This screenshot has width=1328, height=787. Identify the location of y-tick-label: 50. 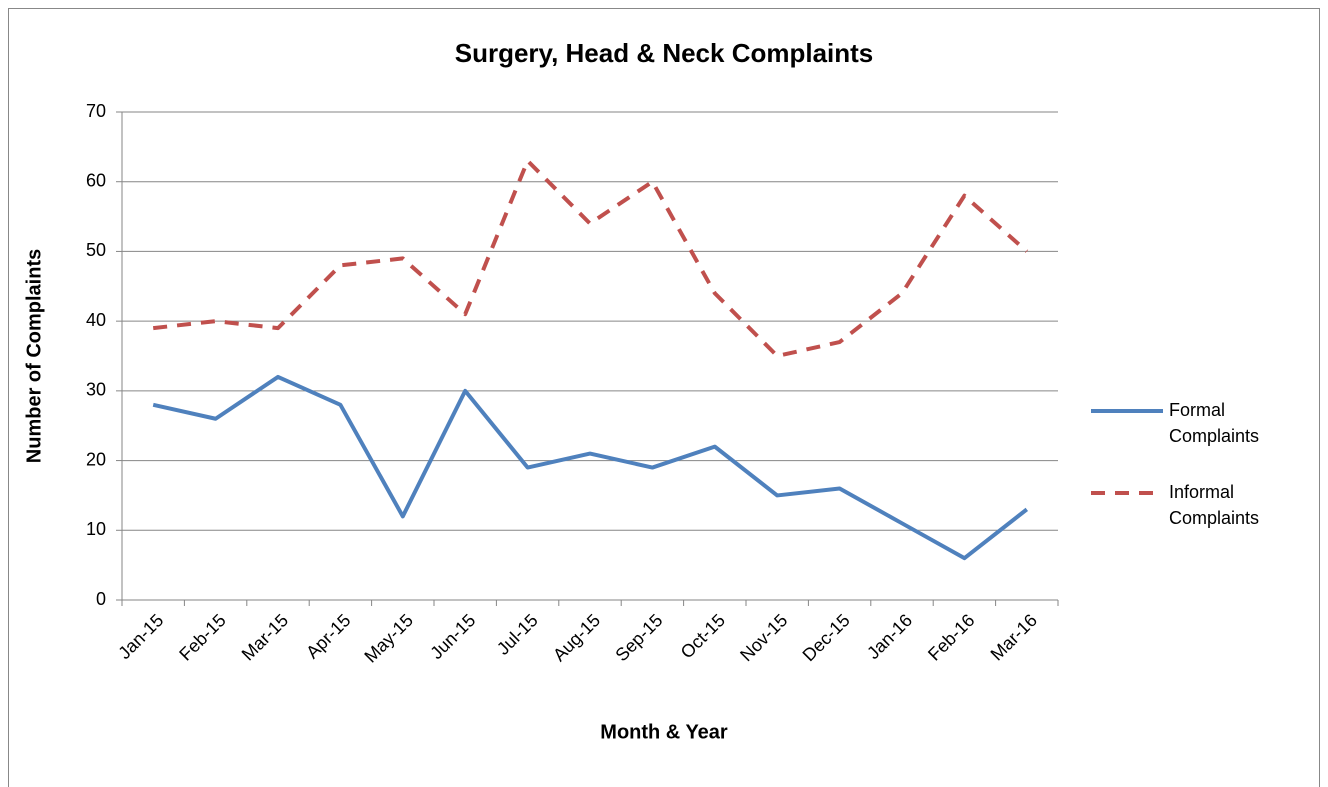
(96, 250).